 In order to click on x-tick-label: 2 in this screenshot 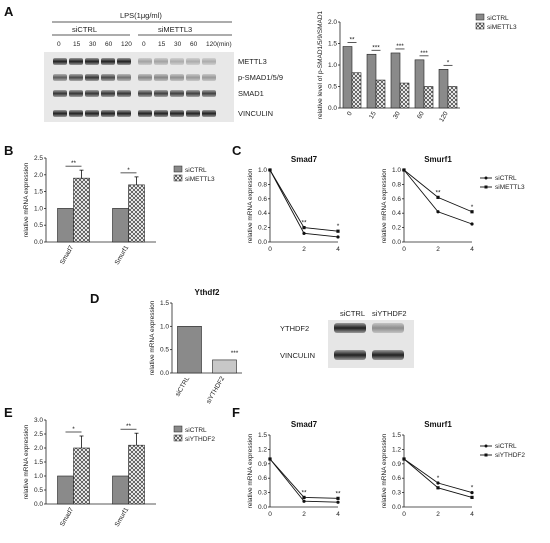, I will do `click(304, 514)`.